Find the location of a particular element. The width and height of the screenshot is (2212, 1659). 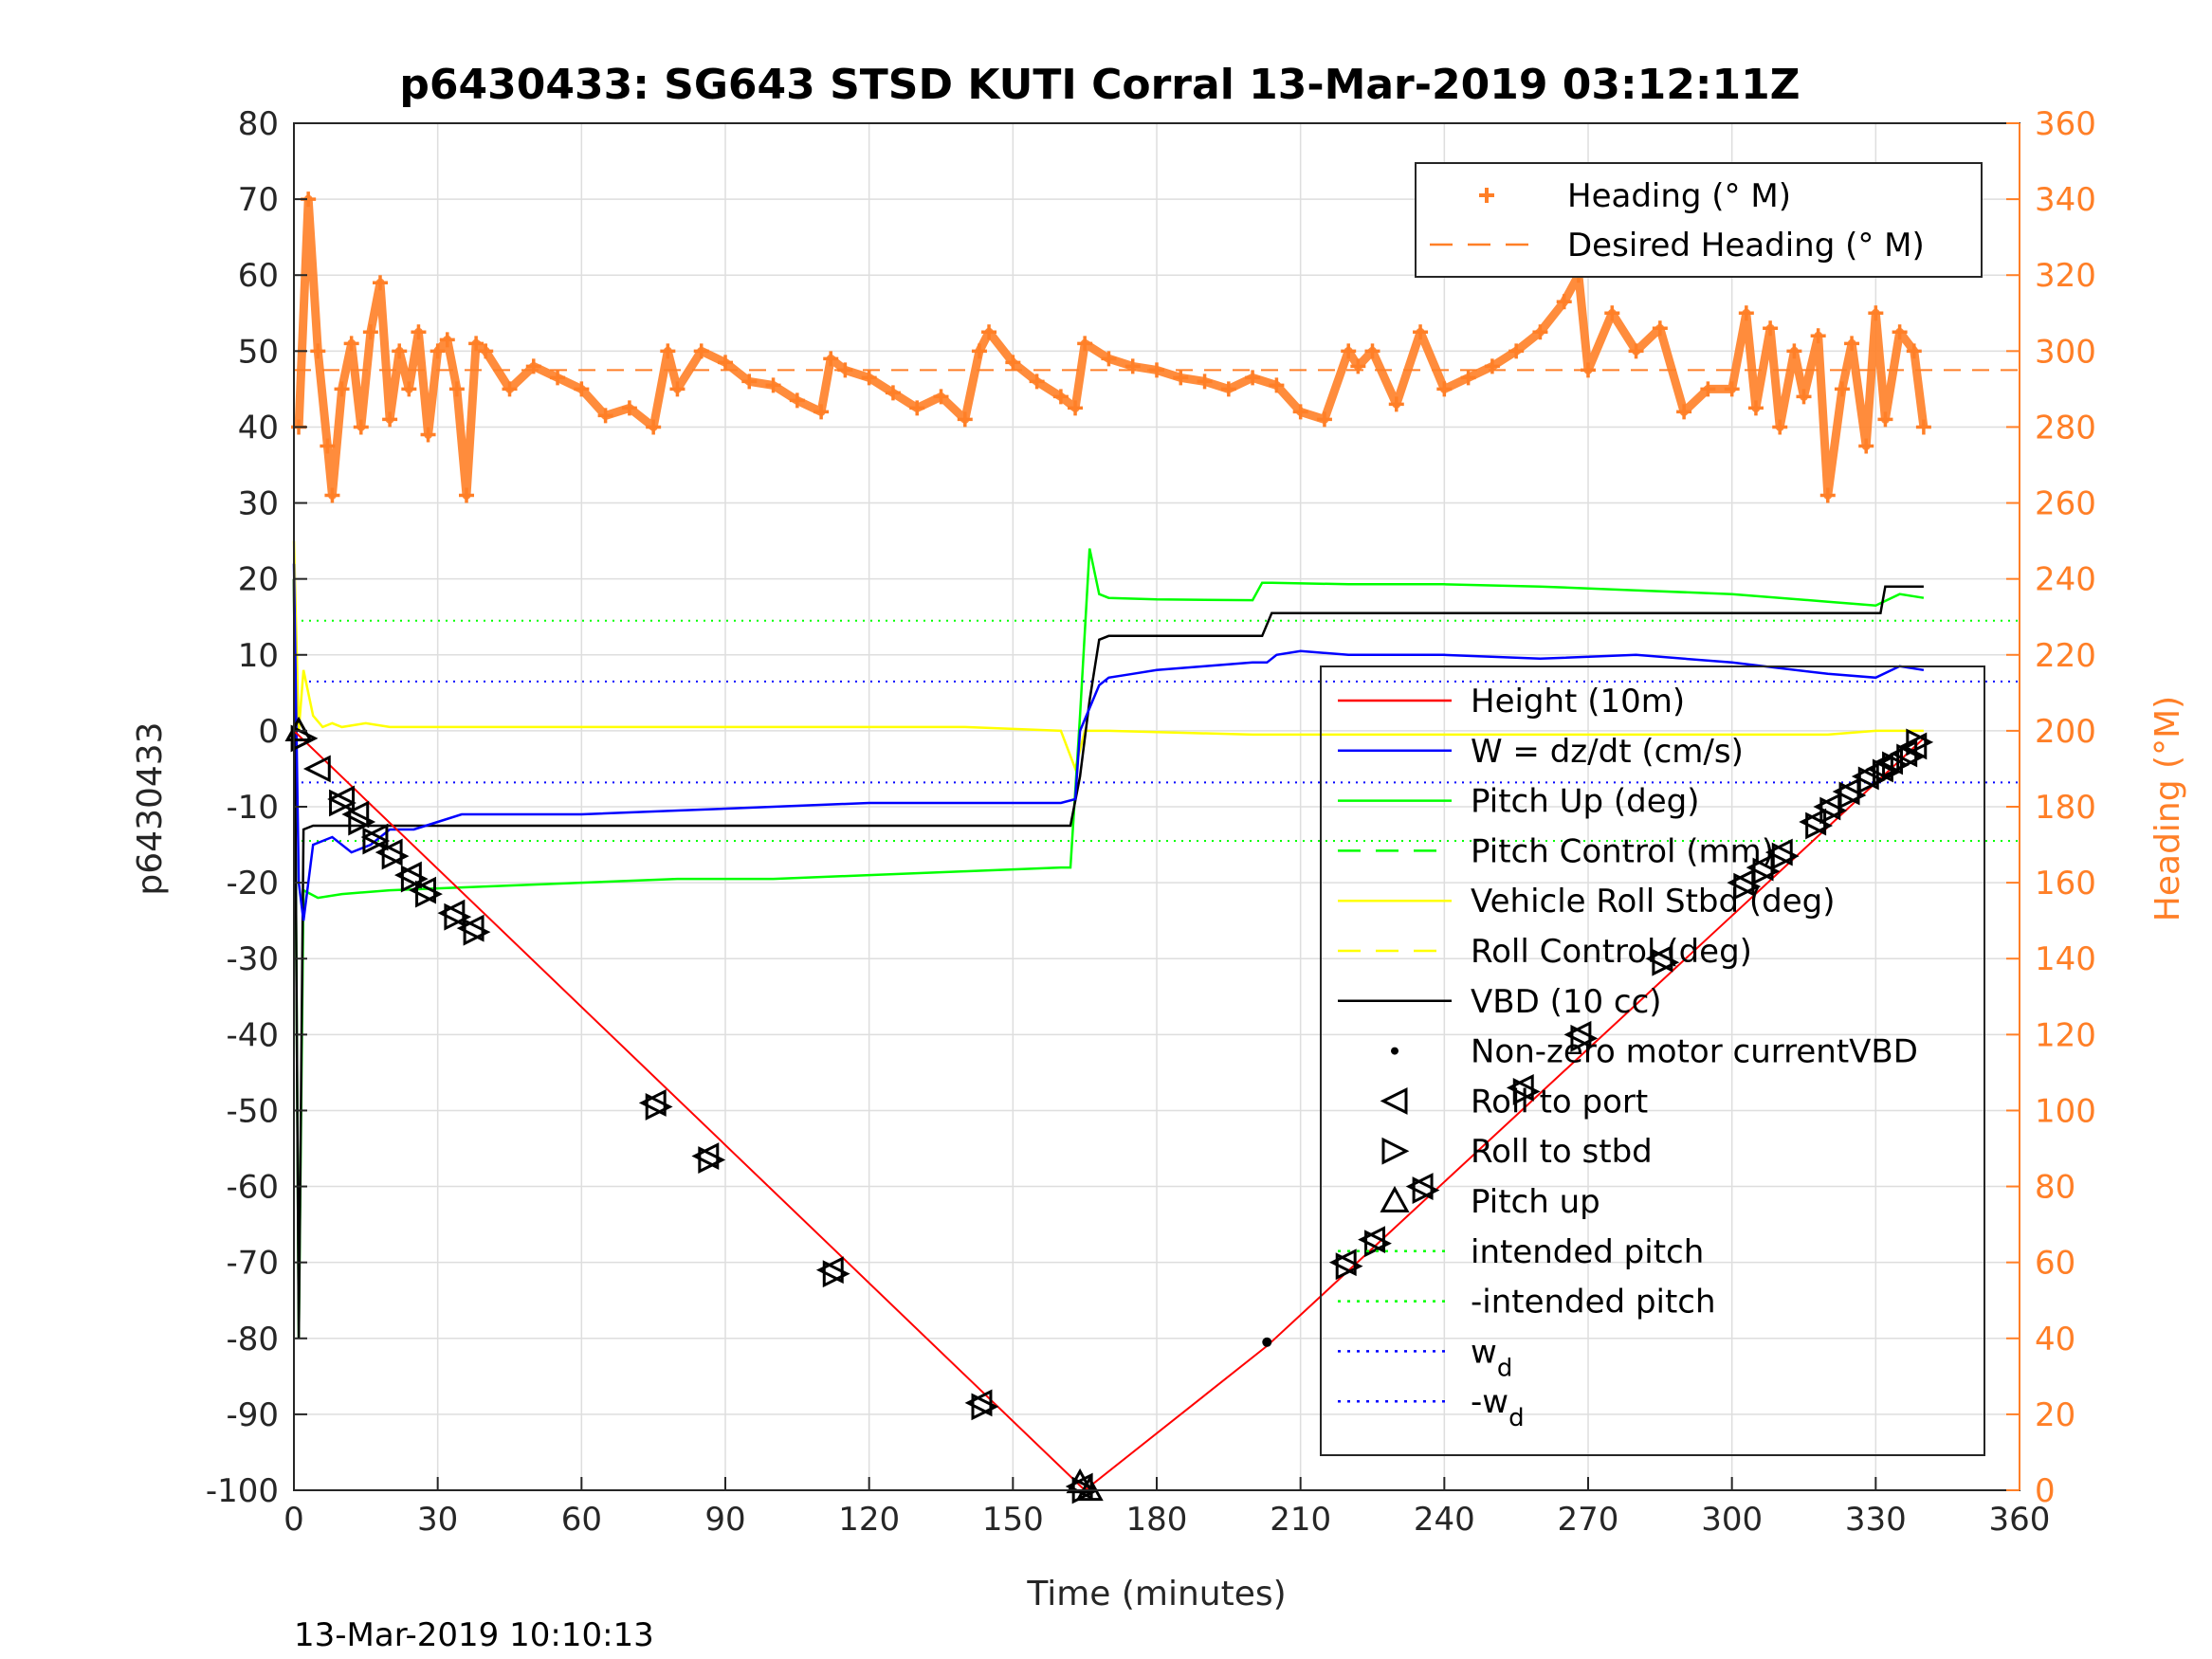

x-tick-label: 30 is located at coordinates (437, 1520).